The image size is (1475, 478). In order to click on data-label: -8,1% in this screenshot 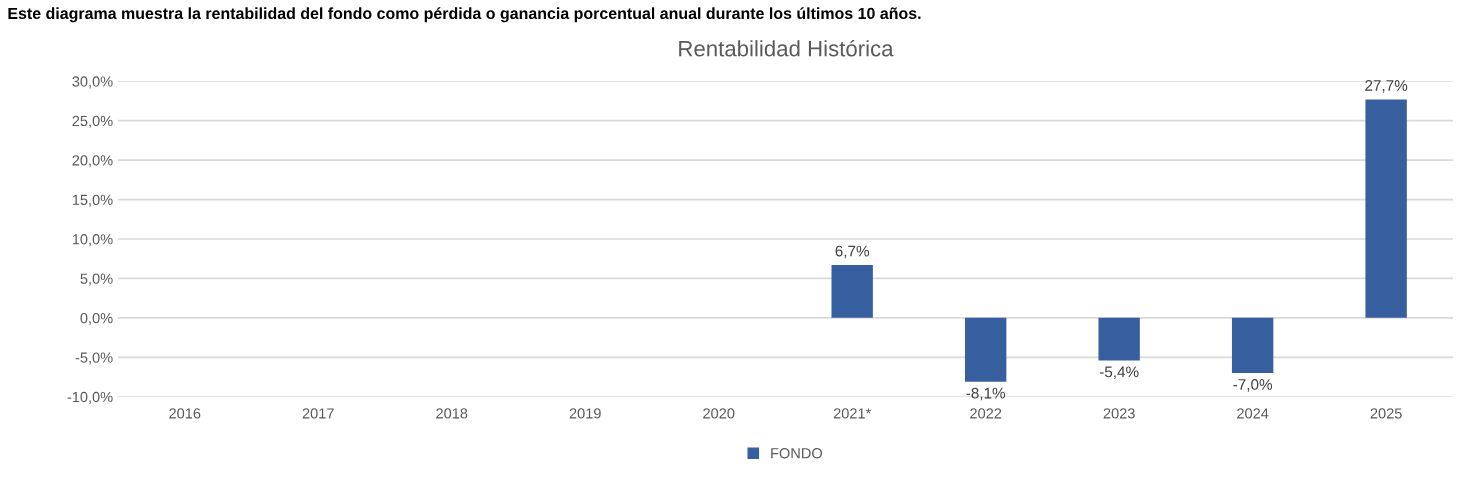, I will do `click(986, 394)`.